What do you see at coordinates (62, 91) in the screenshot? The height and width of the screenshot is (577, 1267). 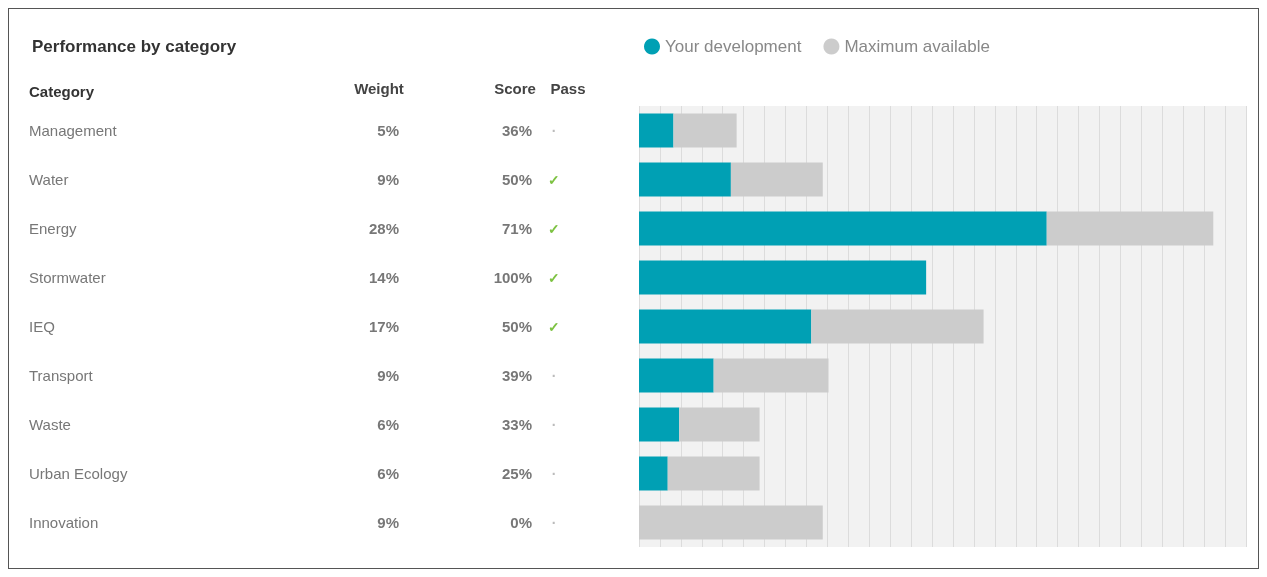 I see `y-axis-title: Category` at bounding box center [62, 91].